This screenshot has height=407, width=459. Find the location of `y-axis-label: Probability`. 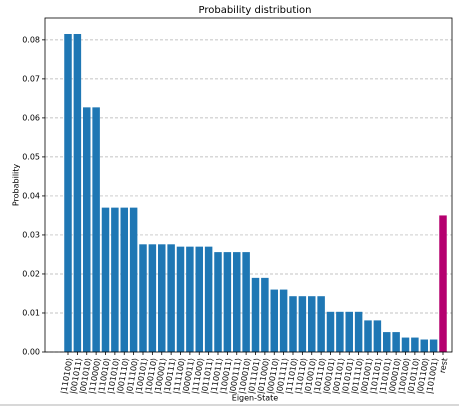

y-axis-label: Probability is located at coordinates (16, 185).